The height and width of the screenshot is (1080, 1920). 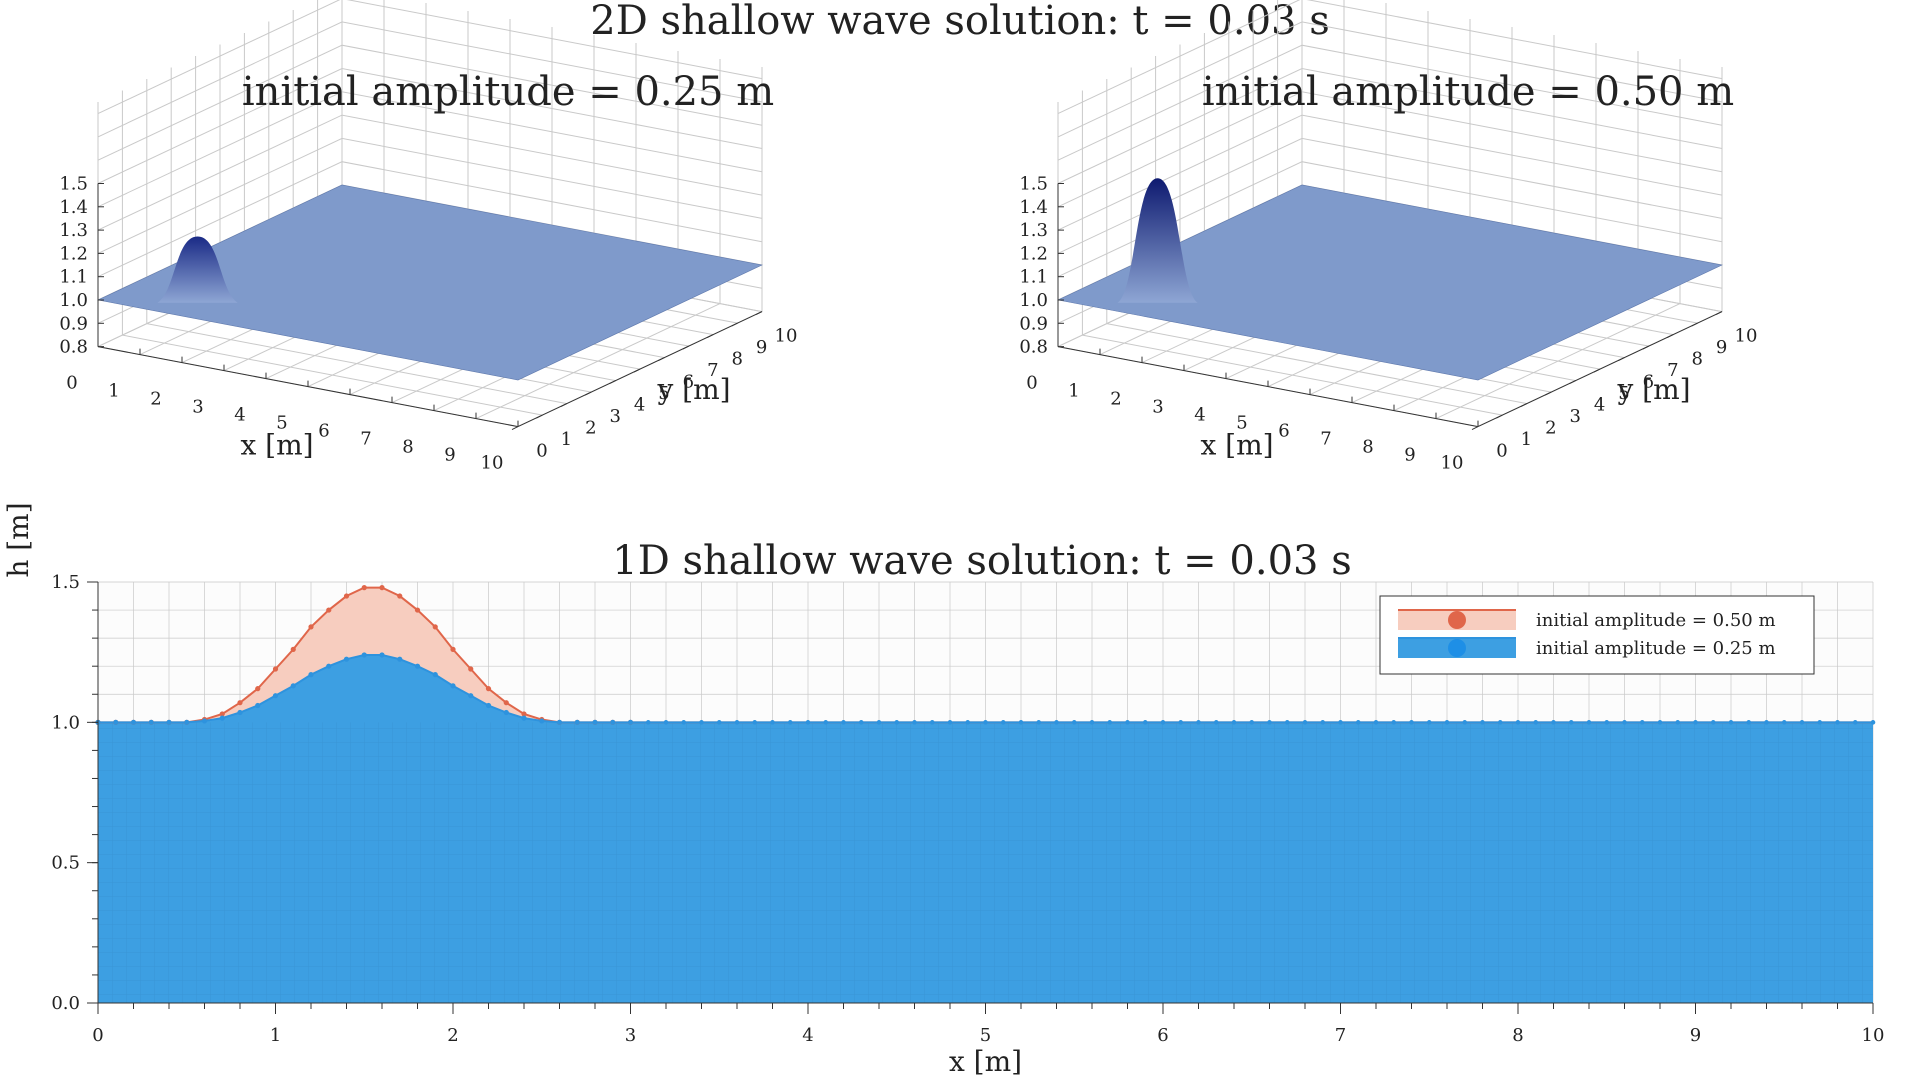 I want to click on x-tick-label: 2, so click(x=1115, y=399).